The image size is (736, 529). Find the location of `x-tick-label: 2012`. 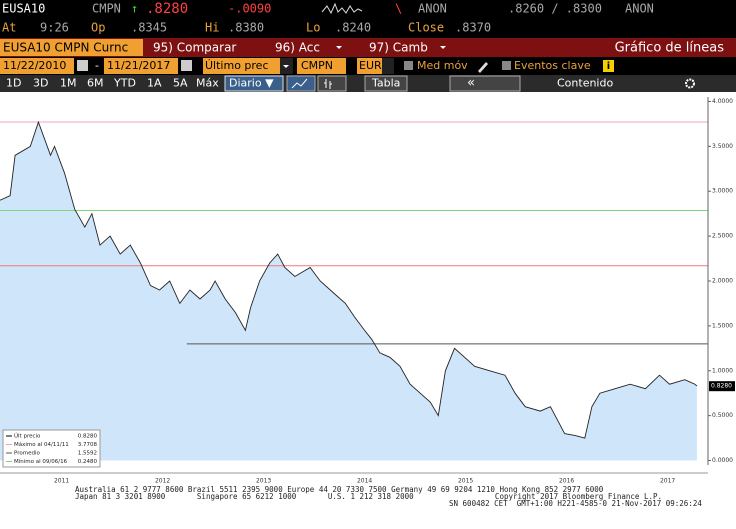

x-tick-label: 2012 is located at coordinates (162, 481).